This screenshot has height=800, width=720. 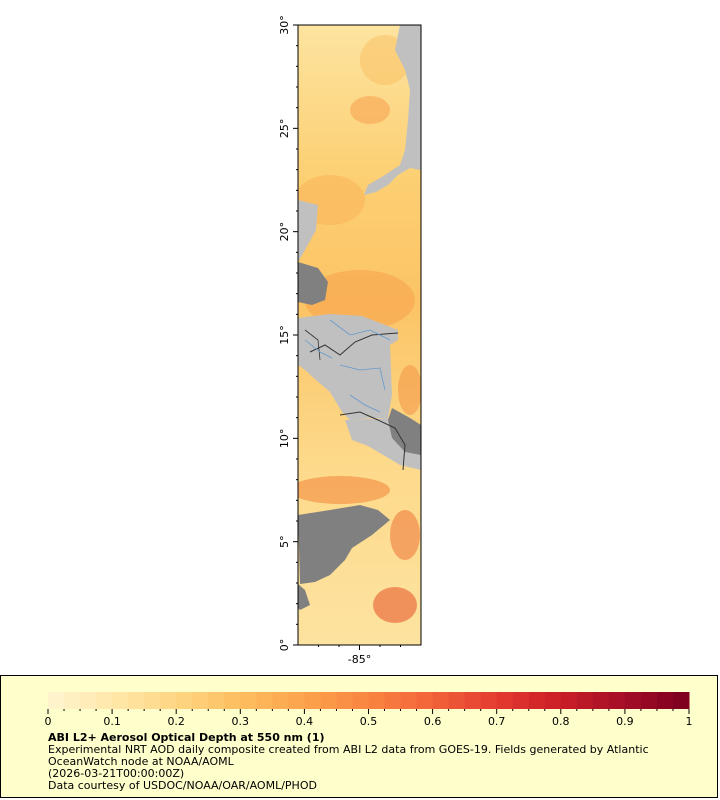 I want to click on longitude-axis: -85°, so click(x=359, y=655).